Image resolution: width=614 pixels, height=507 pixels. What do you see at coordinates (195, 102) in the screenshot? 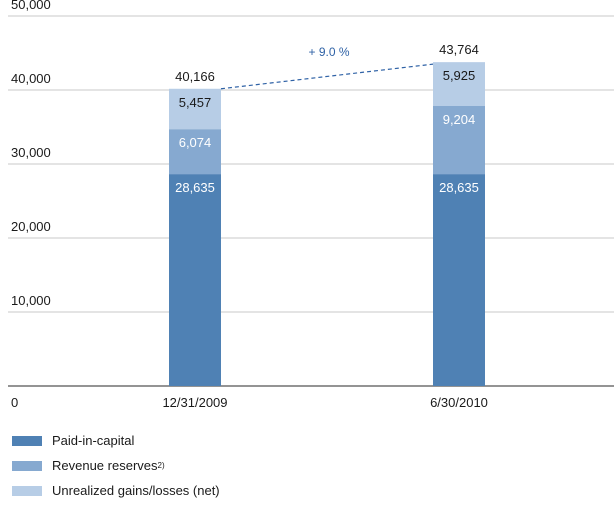
I see `segment-value-label: 5,457` at bounding box center [195, 102].